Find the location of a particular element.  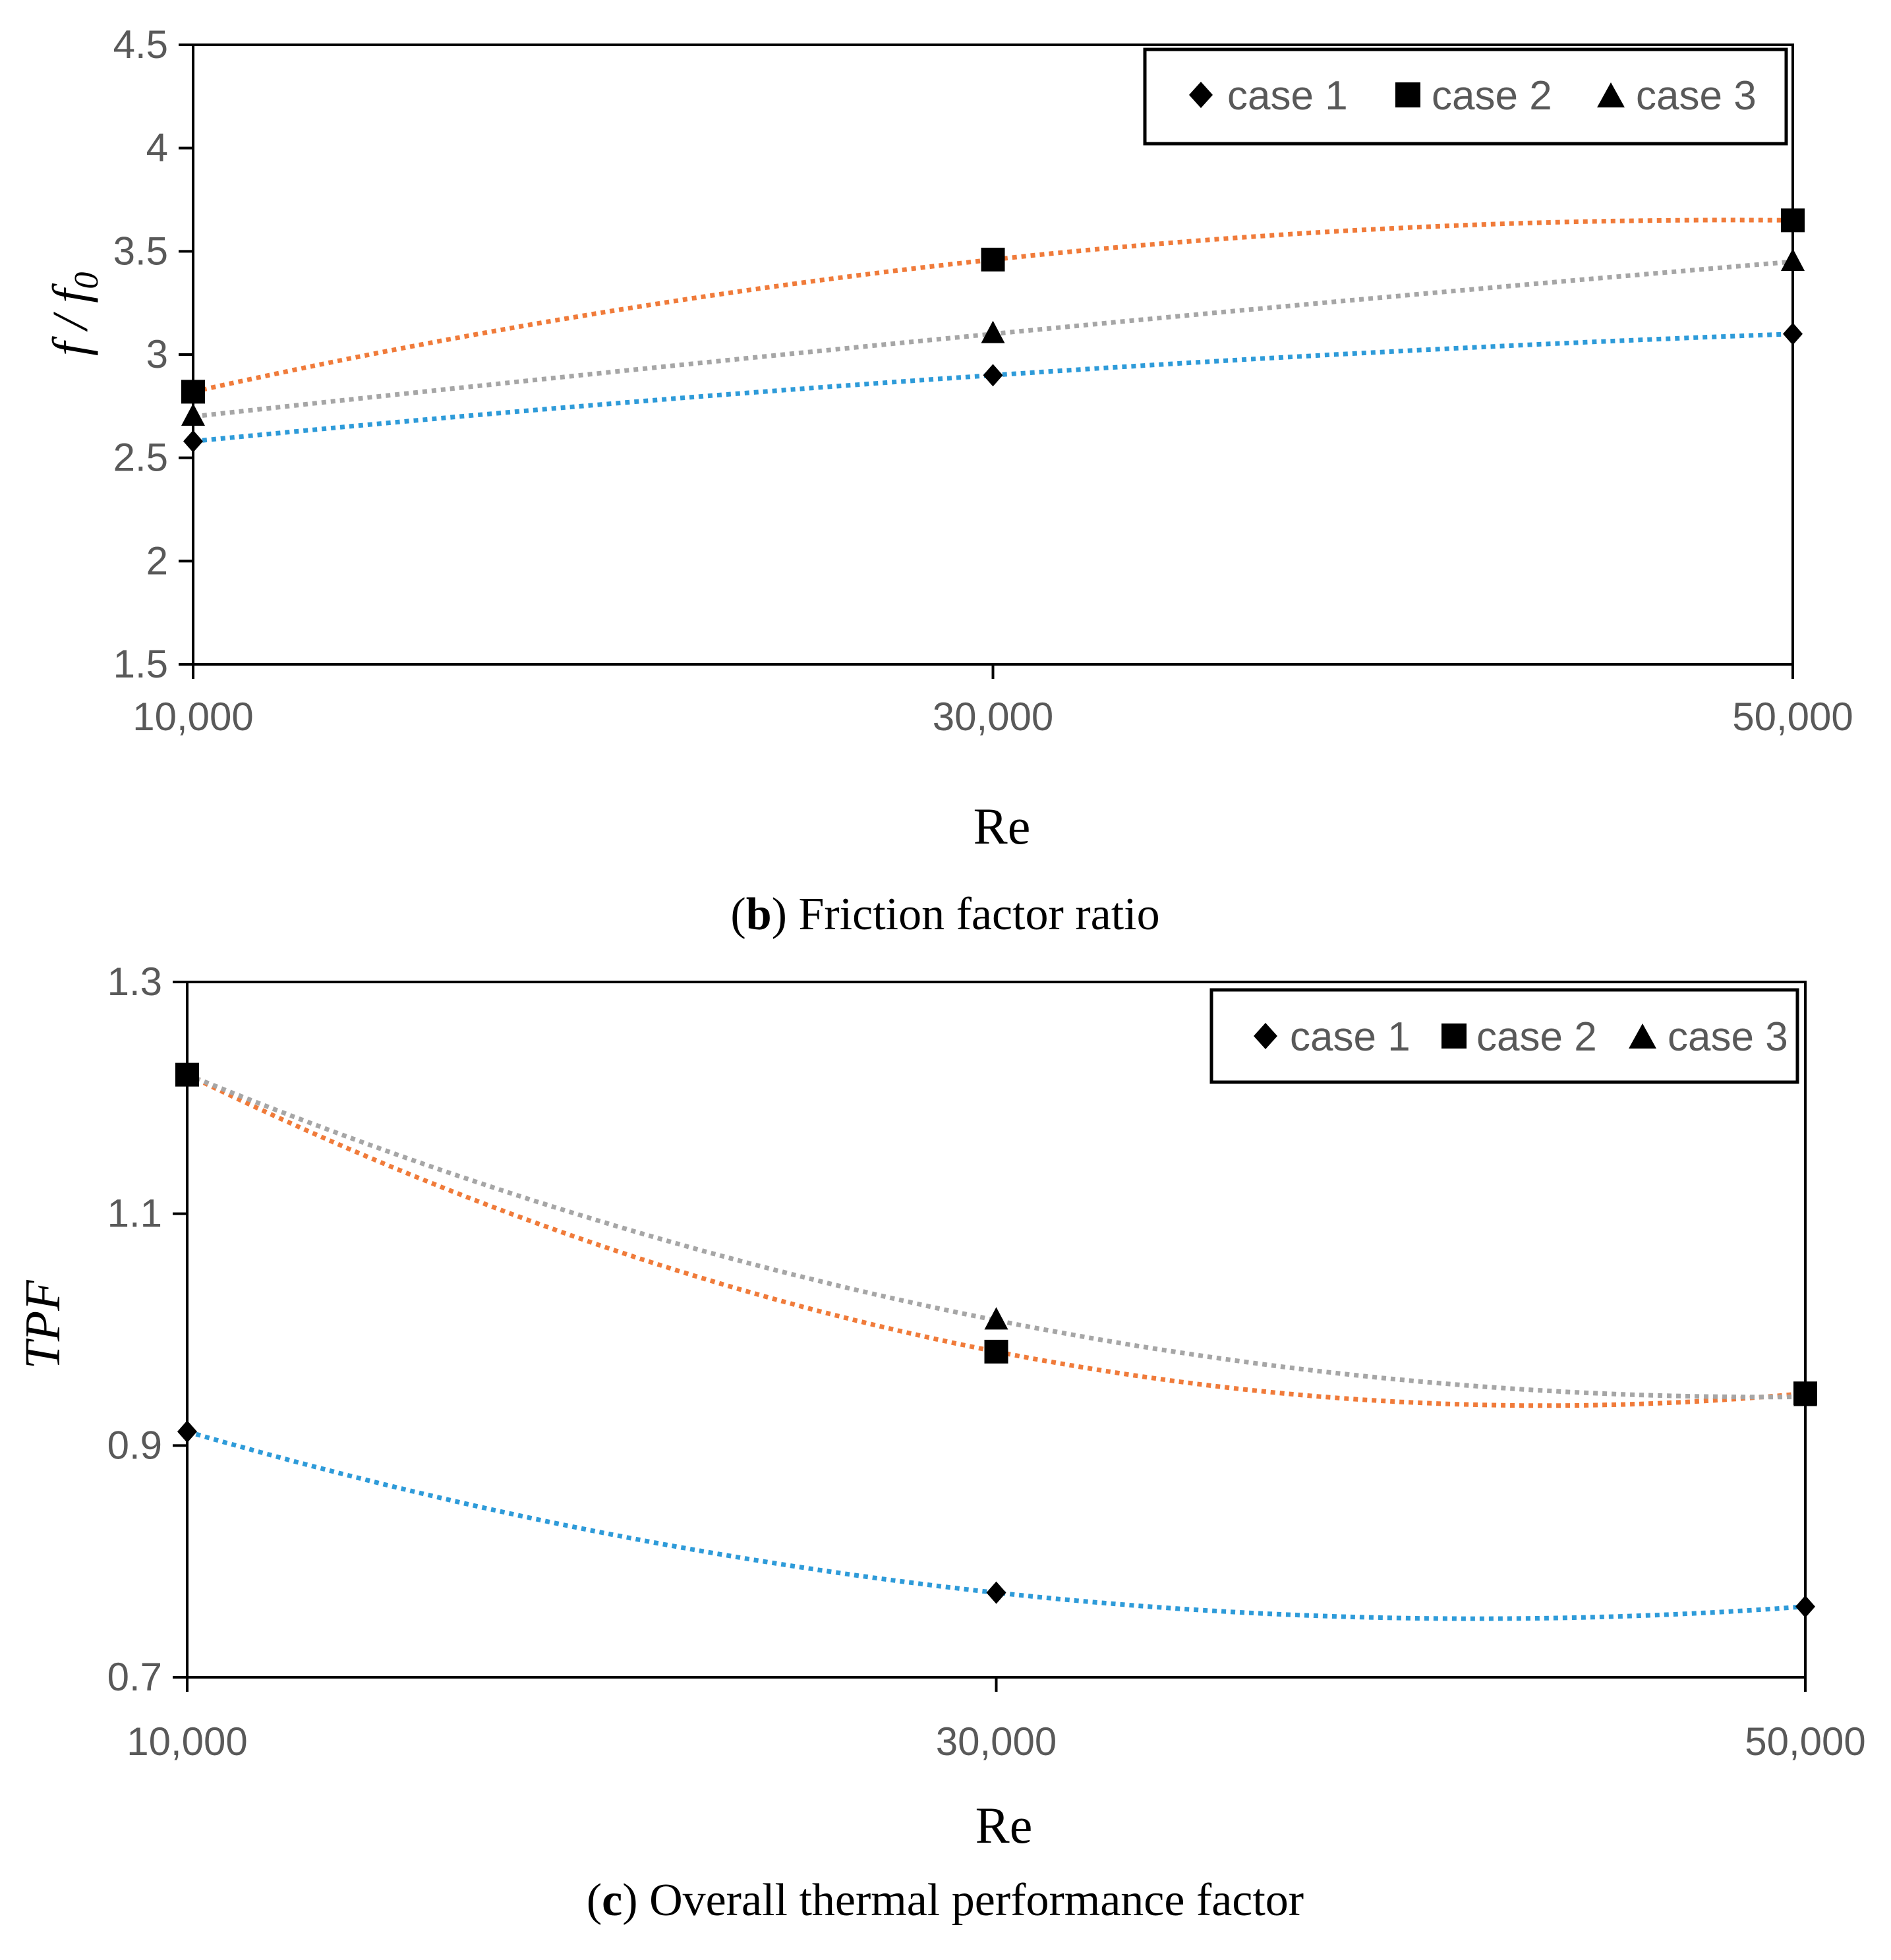

y-axis-title-main: f / f is located at coordinates (70, 320).